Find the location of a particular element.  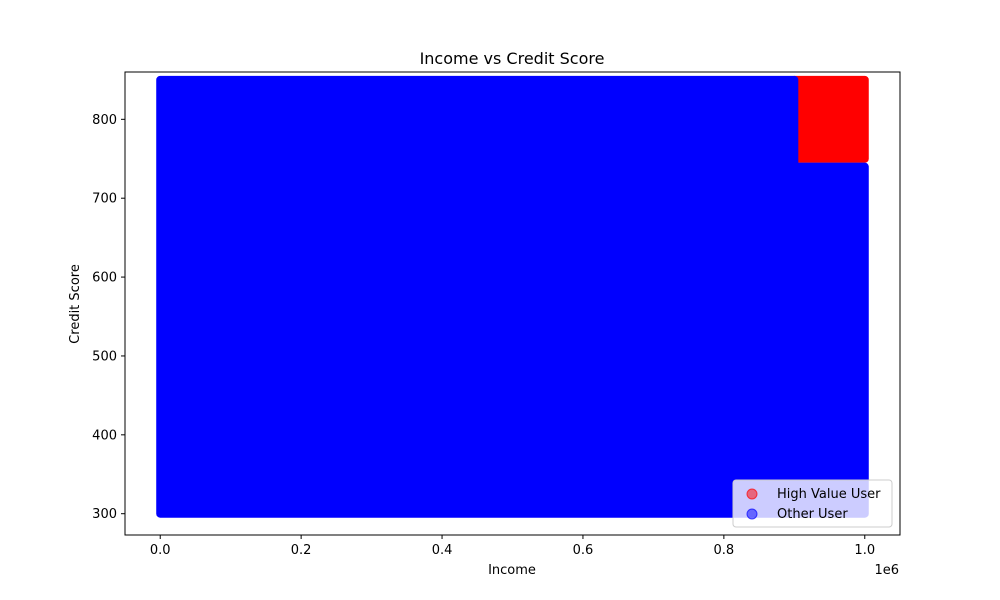

x-tick-label: 0.0 is located at coordinates (160, 550).